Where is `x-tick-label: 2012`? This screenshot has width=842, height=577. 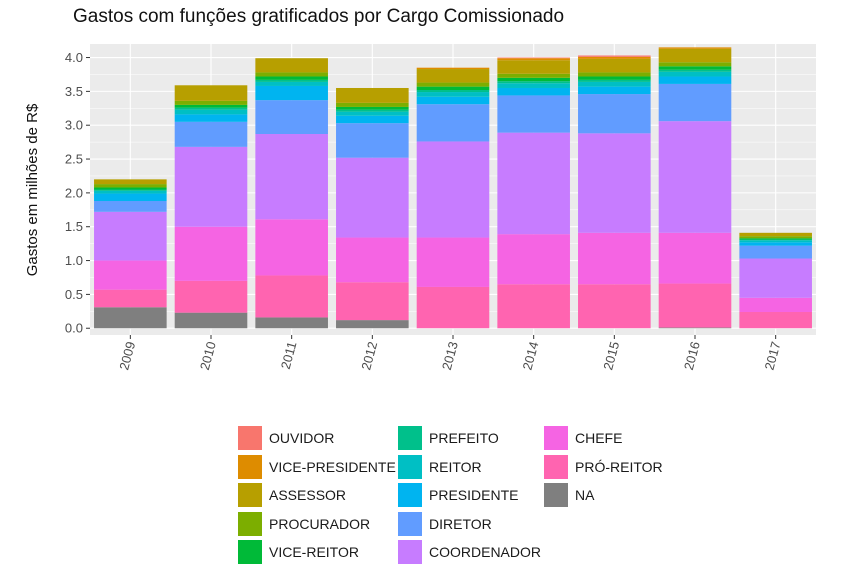
x-tick-label: 2012 is located at coordinates (369, 356).